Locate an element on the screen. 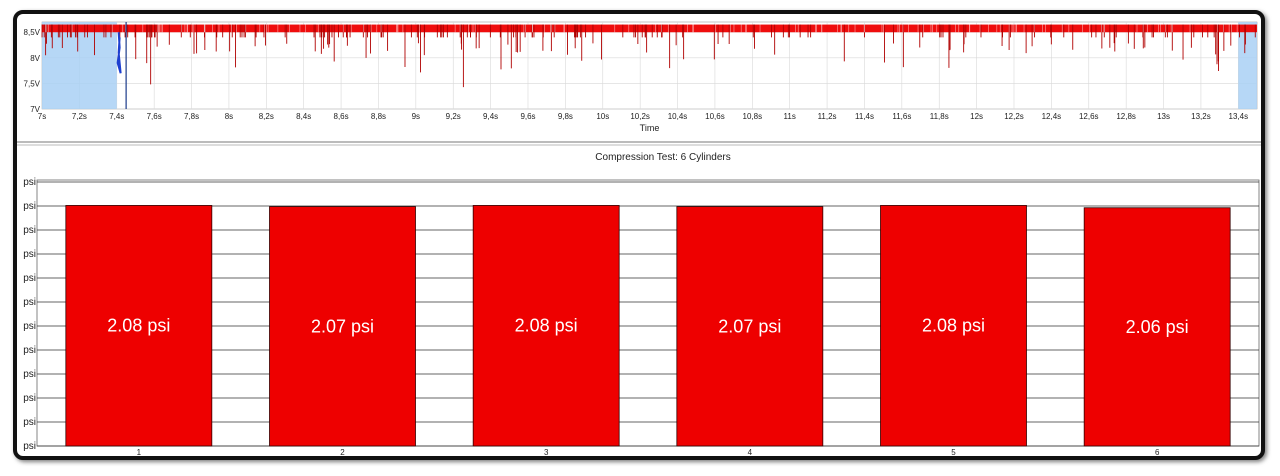 Image resolution: width=1280 pixels, height=476 pixels. overview-y-tick-label: 8V is located at coordinates (35, 58).